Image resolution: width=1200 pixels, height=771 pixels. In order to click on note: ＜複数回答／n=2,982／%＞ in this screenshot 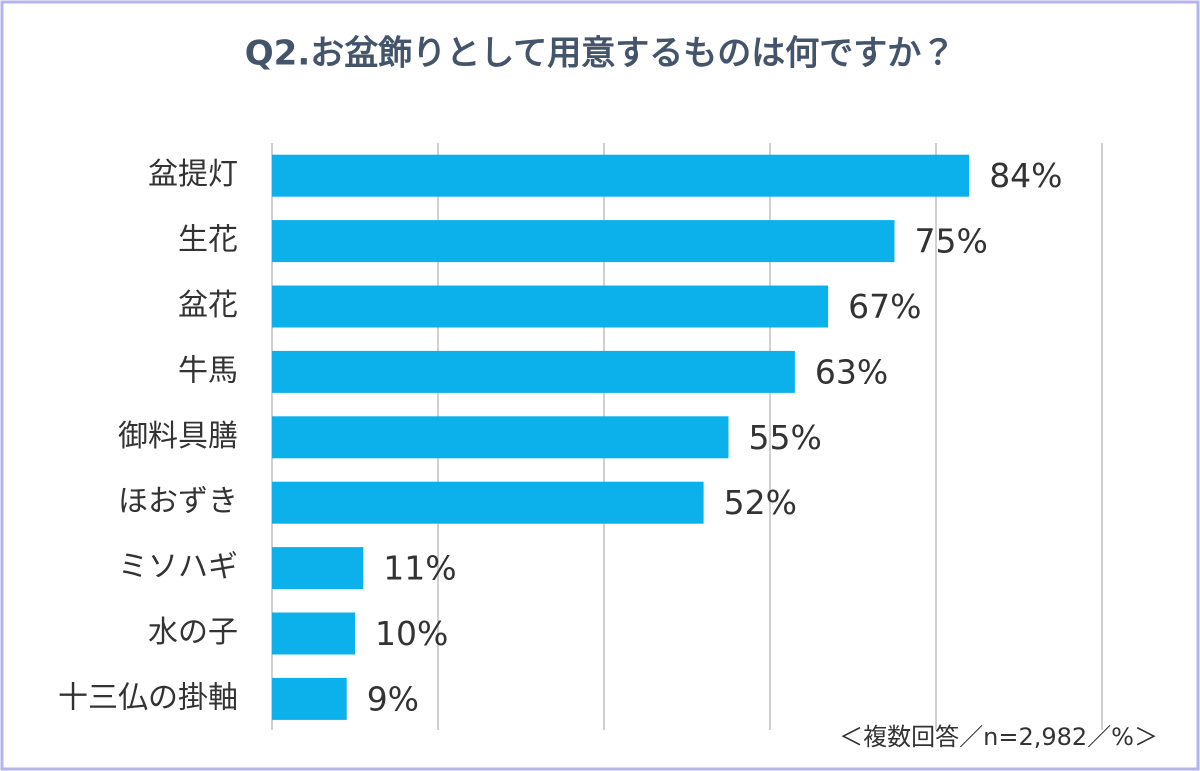, I will do `click(998, 737)`.